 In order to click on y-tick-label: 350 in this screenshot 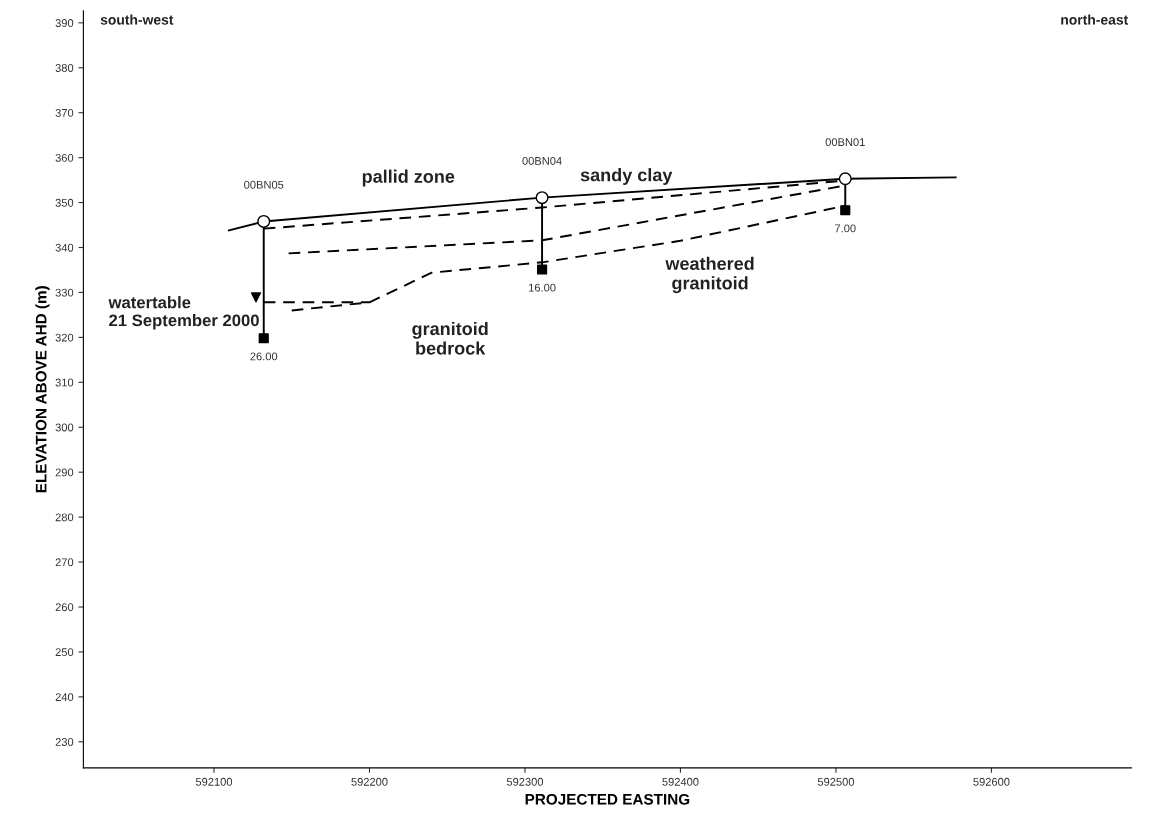, I will do `click(64, 202)`.